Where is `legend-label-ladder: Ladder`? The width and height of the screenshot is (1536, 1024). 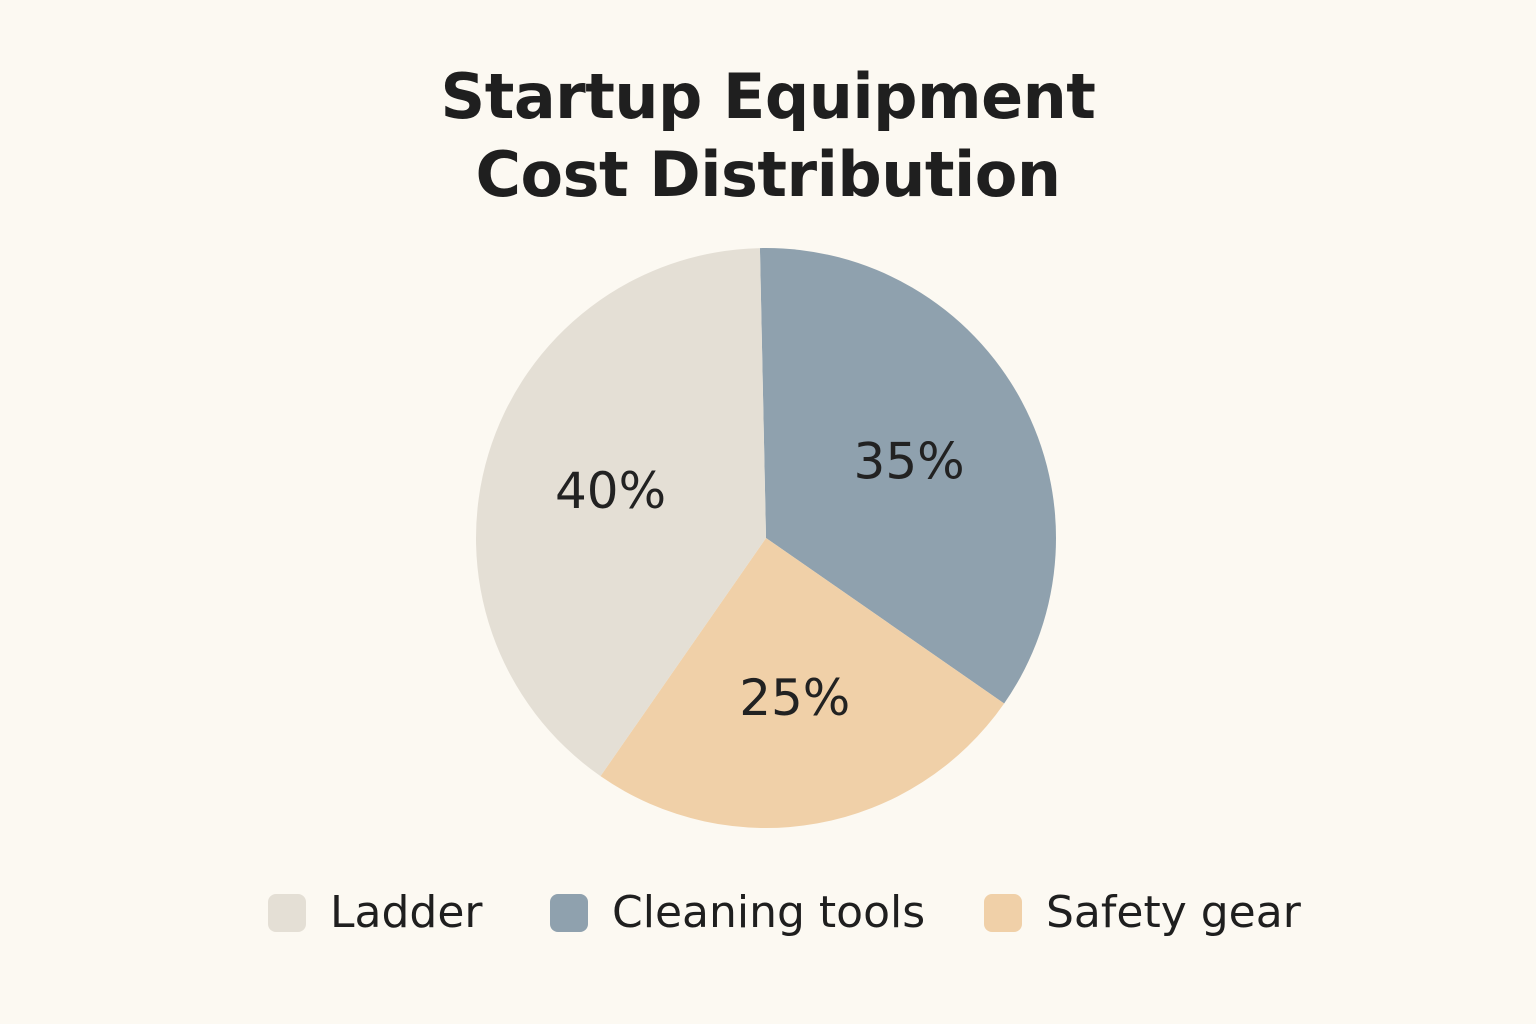
legend-label-ladder: Ladder is located at coordinates (406, 912).